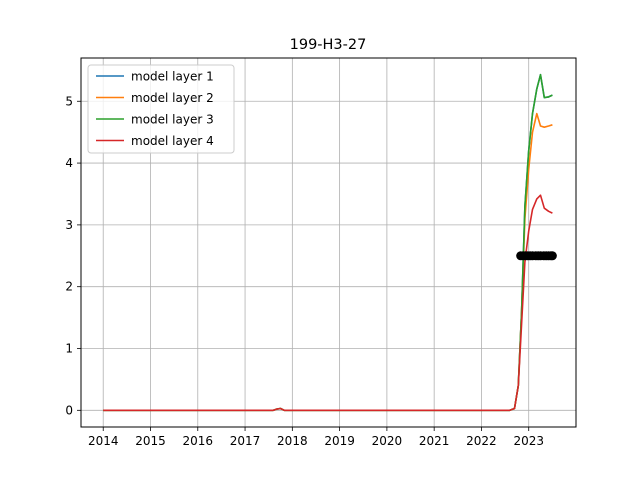 This screenshot has height=484, width=640. I want to click on y-tick-label: 2, so click(69, 287).